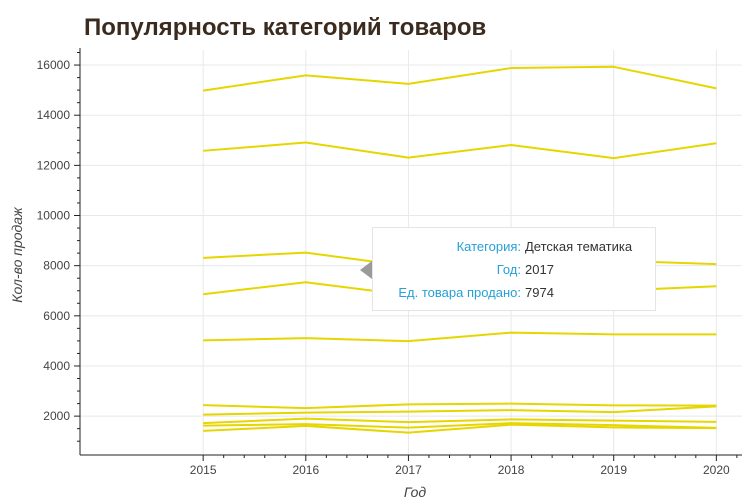 The height and width of the screenshot is (503, 742). I want to click on tooltip-key: Категория:, so click(488, 246).